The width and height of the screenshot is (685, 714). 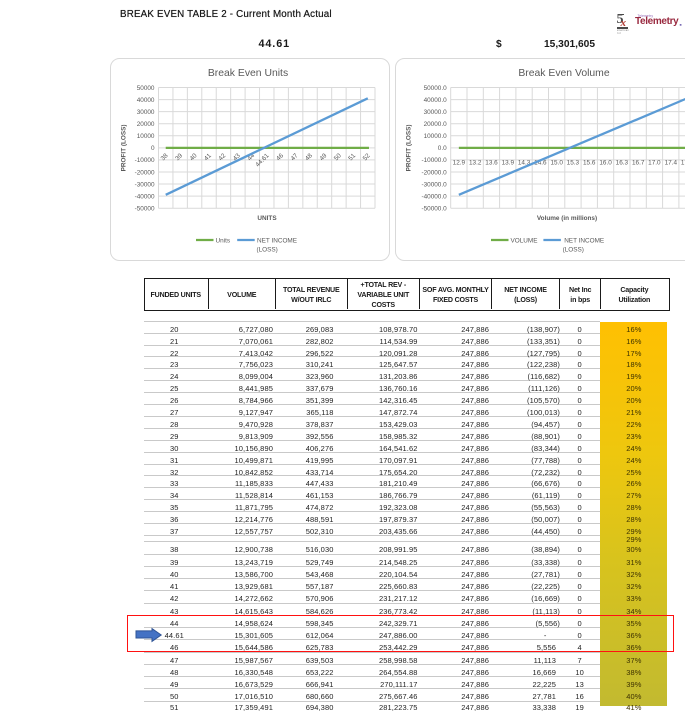 What do you see at coordinates (436, 124) in the screenshot?
I see `svg-text: 20000.0` at bounding box center [436, 124].